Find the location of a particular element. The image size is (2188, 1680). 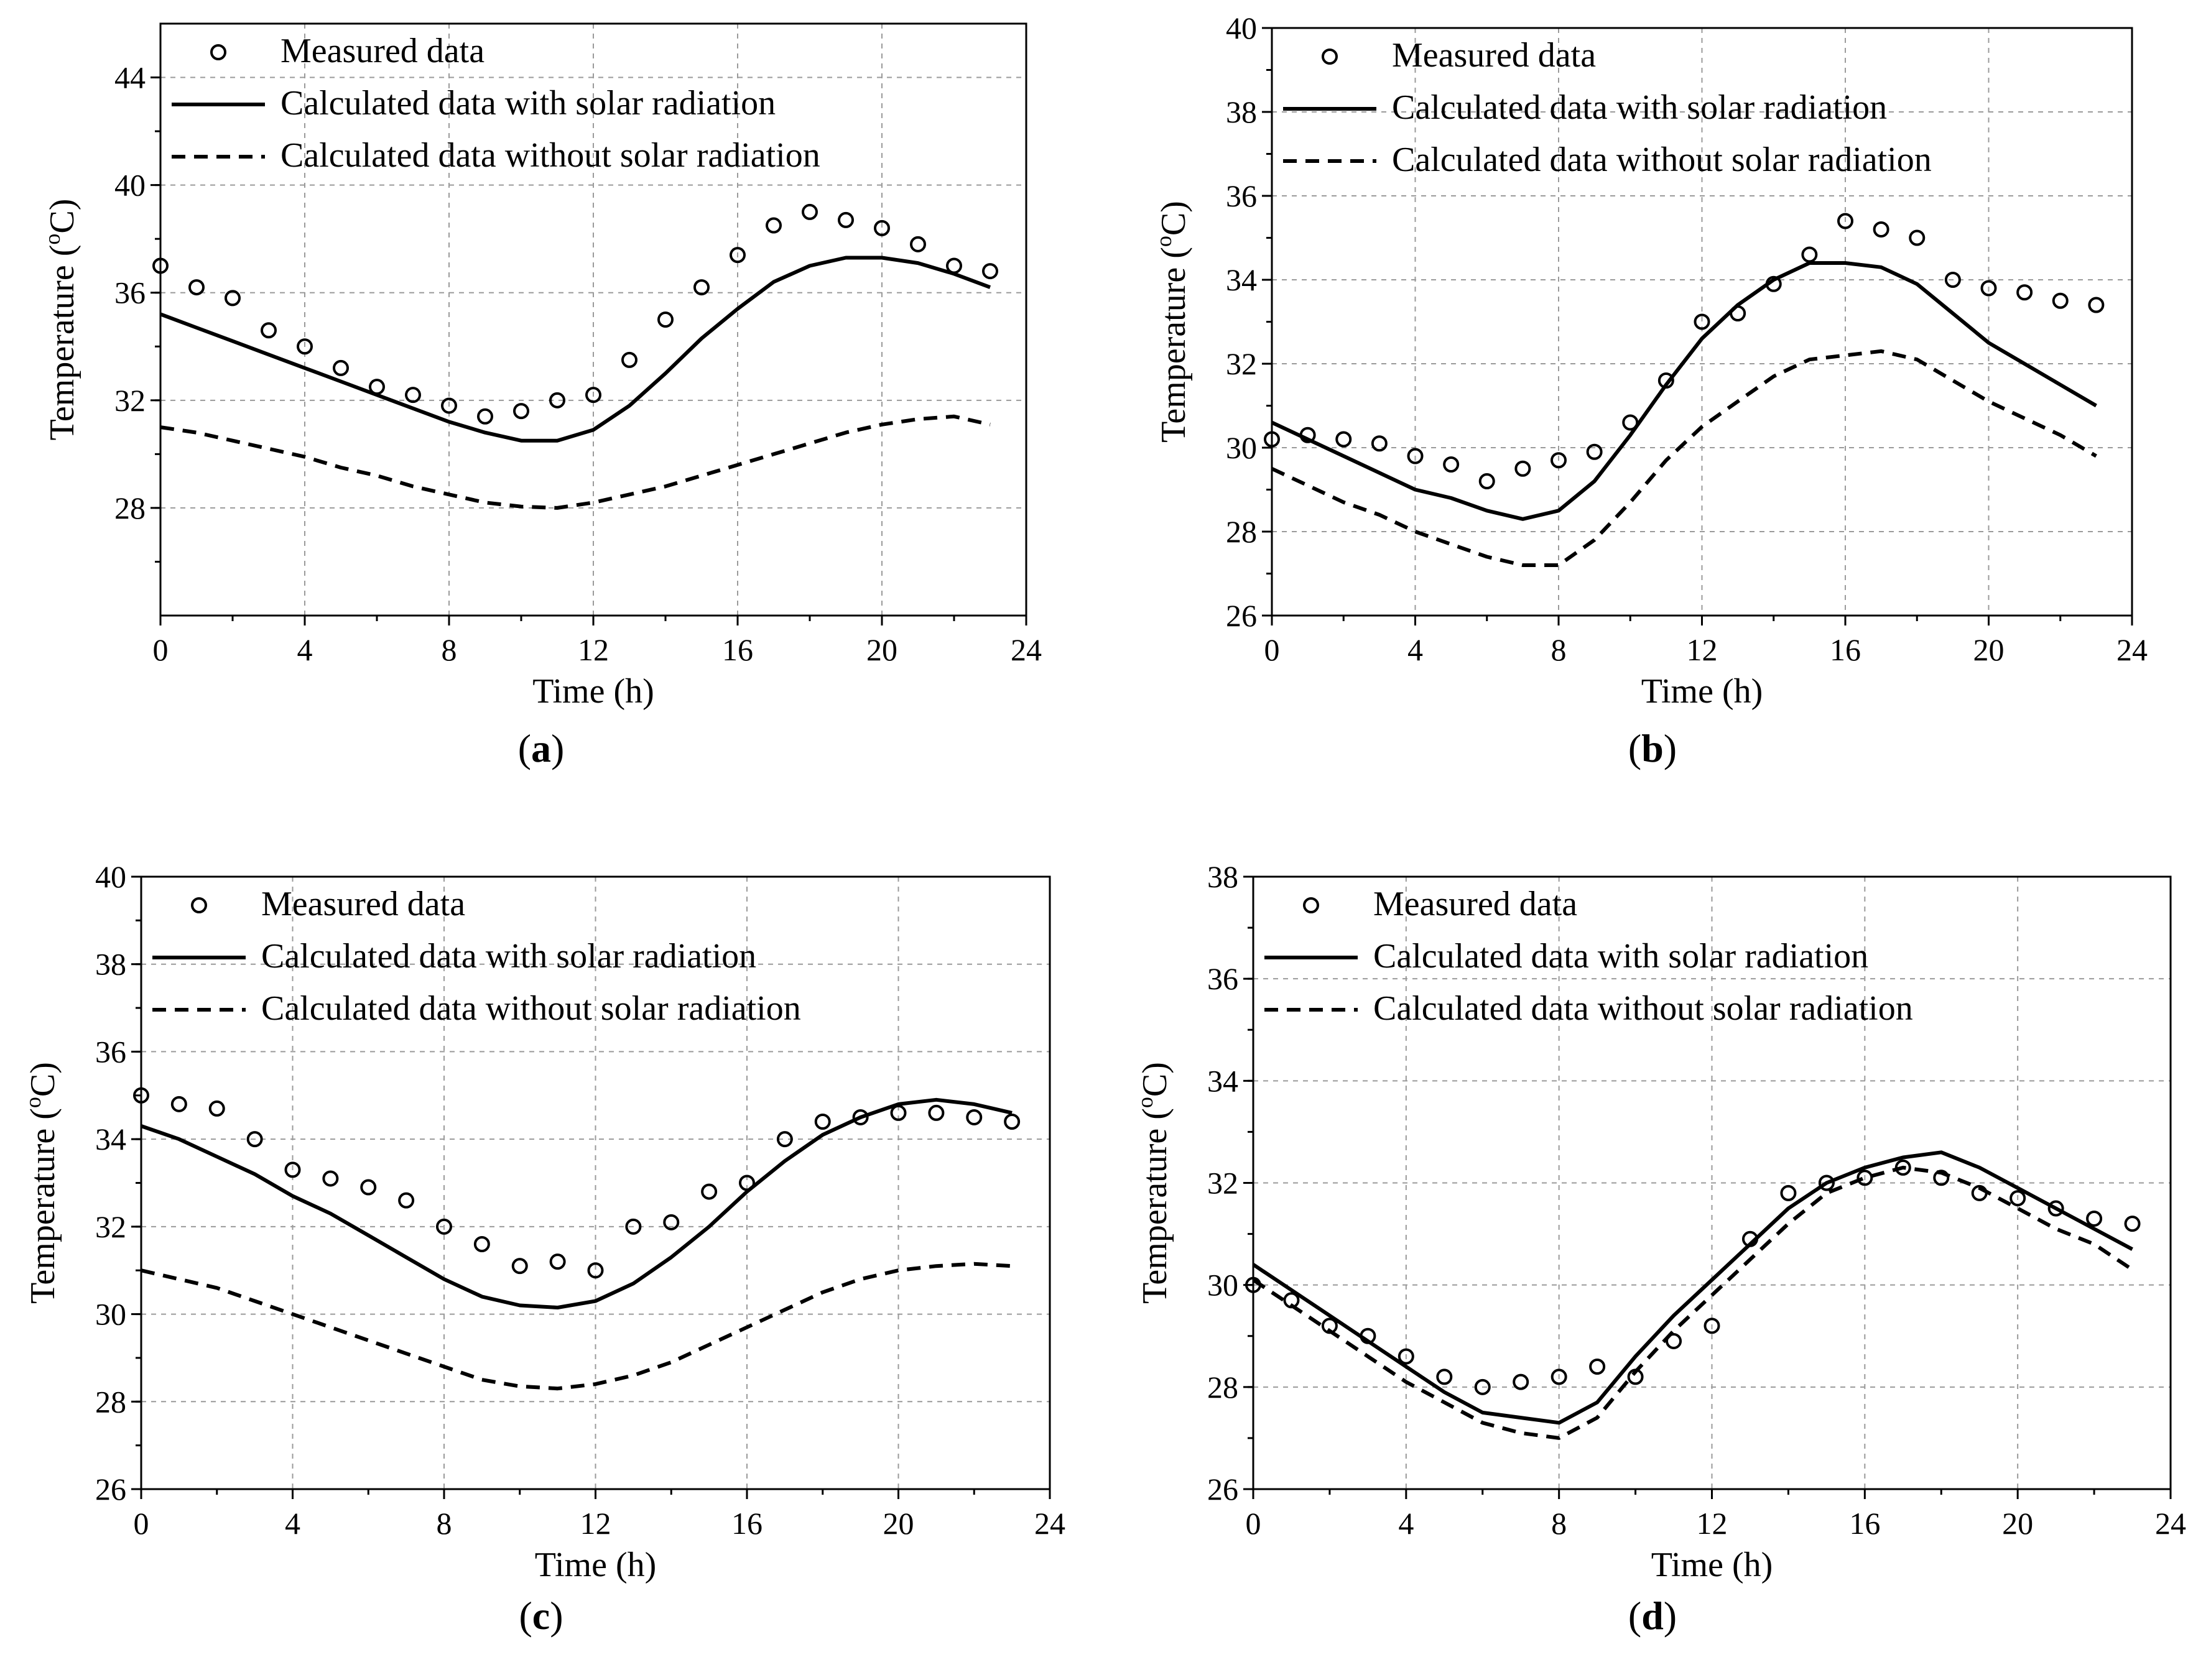

legend-label: Calculated data with solar radiation is located at coordinates (528, 103).